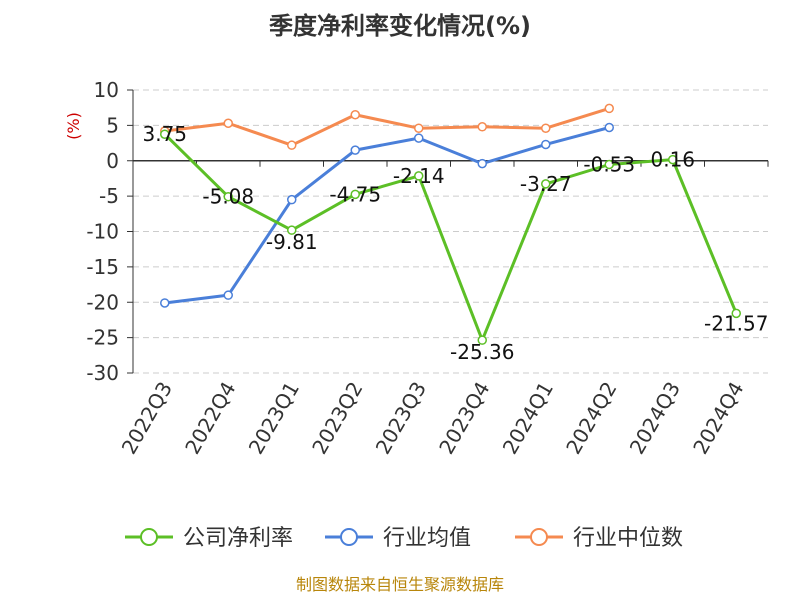 The height and width of the screenshot is (600, 800). What do you see at coordinates (718, 418) in the screenshot?
I see `x-tick-label: 2024Q4` at bounding box center [718, 418].